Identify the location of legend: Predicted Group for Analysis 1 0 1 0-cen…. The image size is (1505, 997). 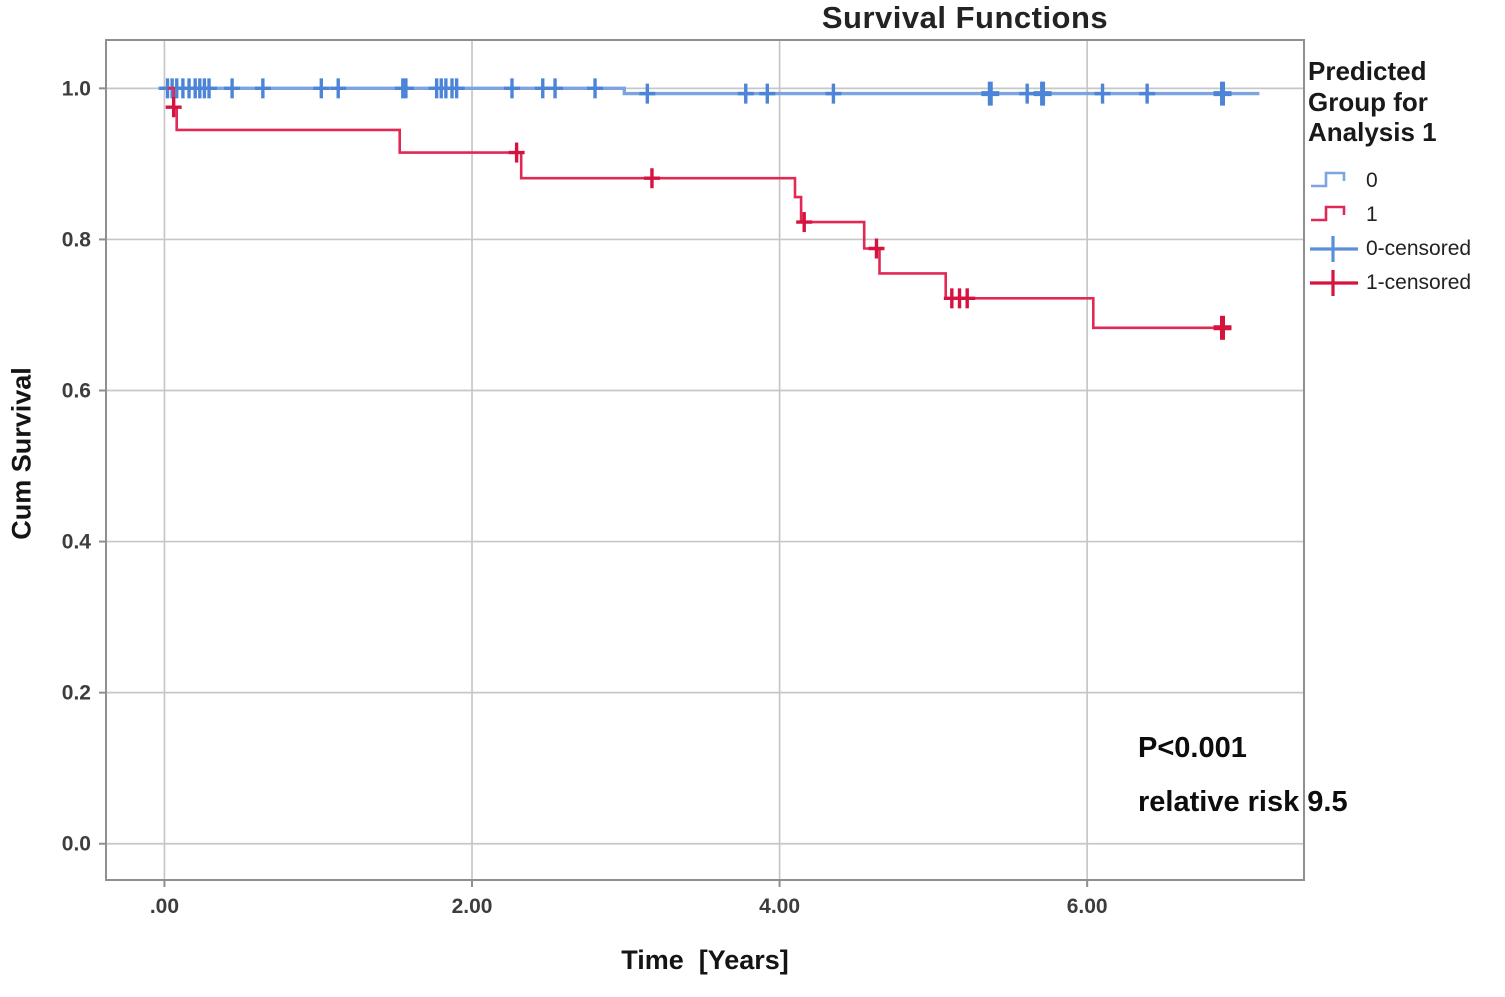
(1406, 178).